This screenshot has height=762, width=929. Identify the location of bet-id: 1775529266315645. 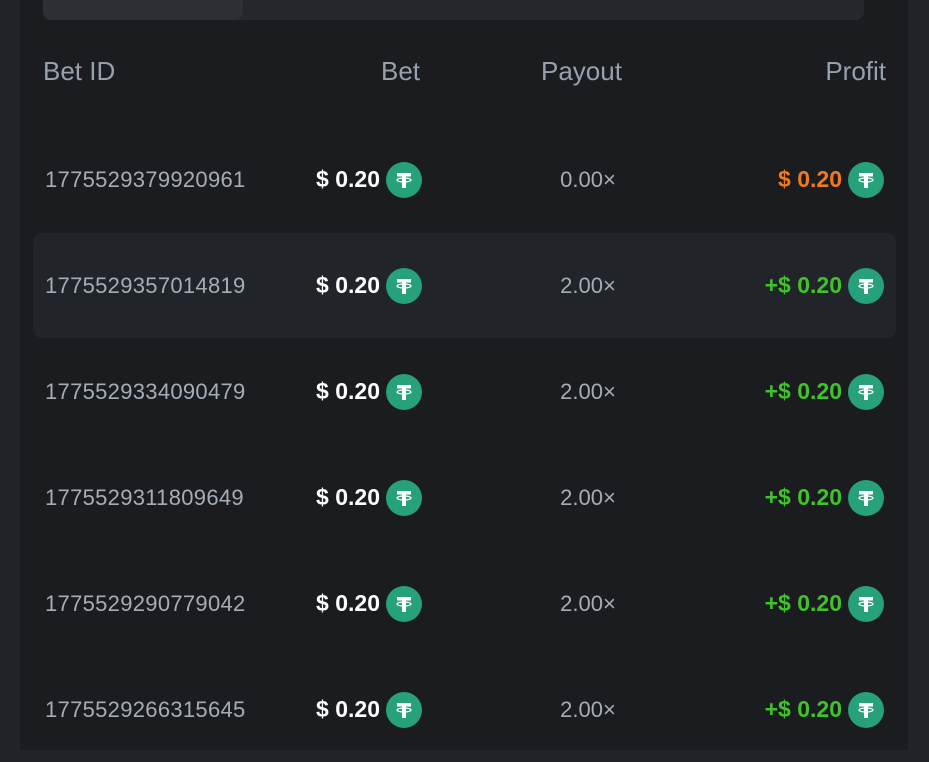
(145, 709).